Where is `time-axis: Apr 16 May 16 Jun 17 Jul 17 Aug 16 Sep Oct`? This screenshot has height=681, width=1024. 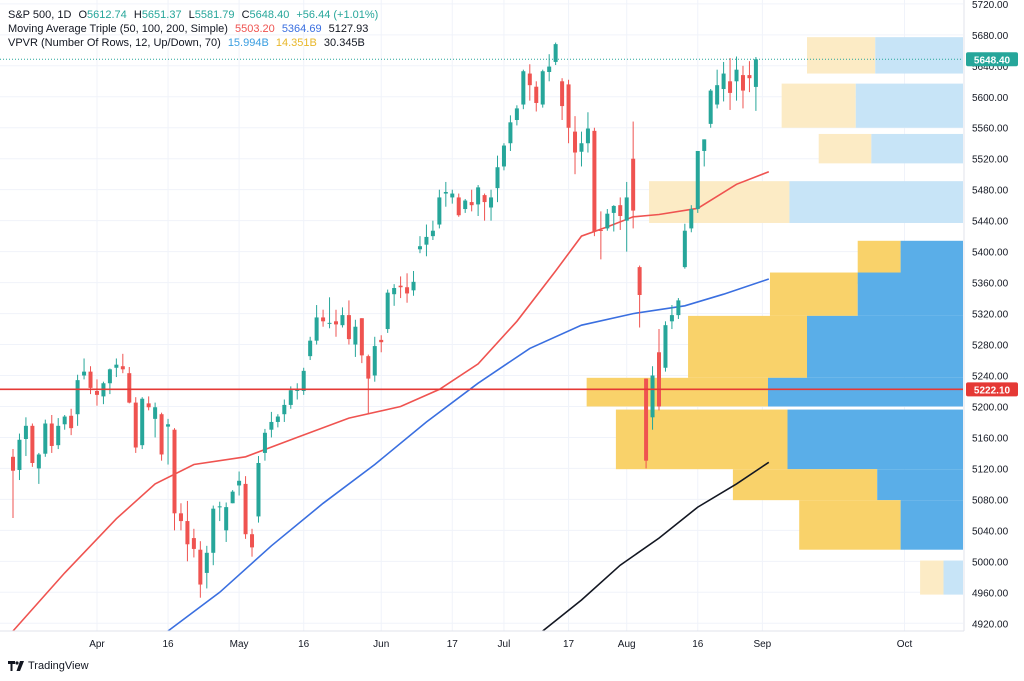
time-axis: Apr 16 May 16 Jun 17 Jul 17 Aug 16 Sep Oct is located at coordinates (500, 644).